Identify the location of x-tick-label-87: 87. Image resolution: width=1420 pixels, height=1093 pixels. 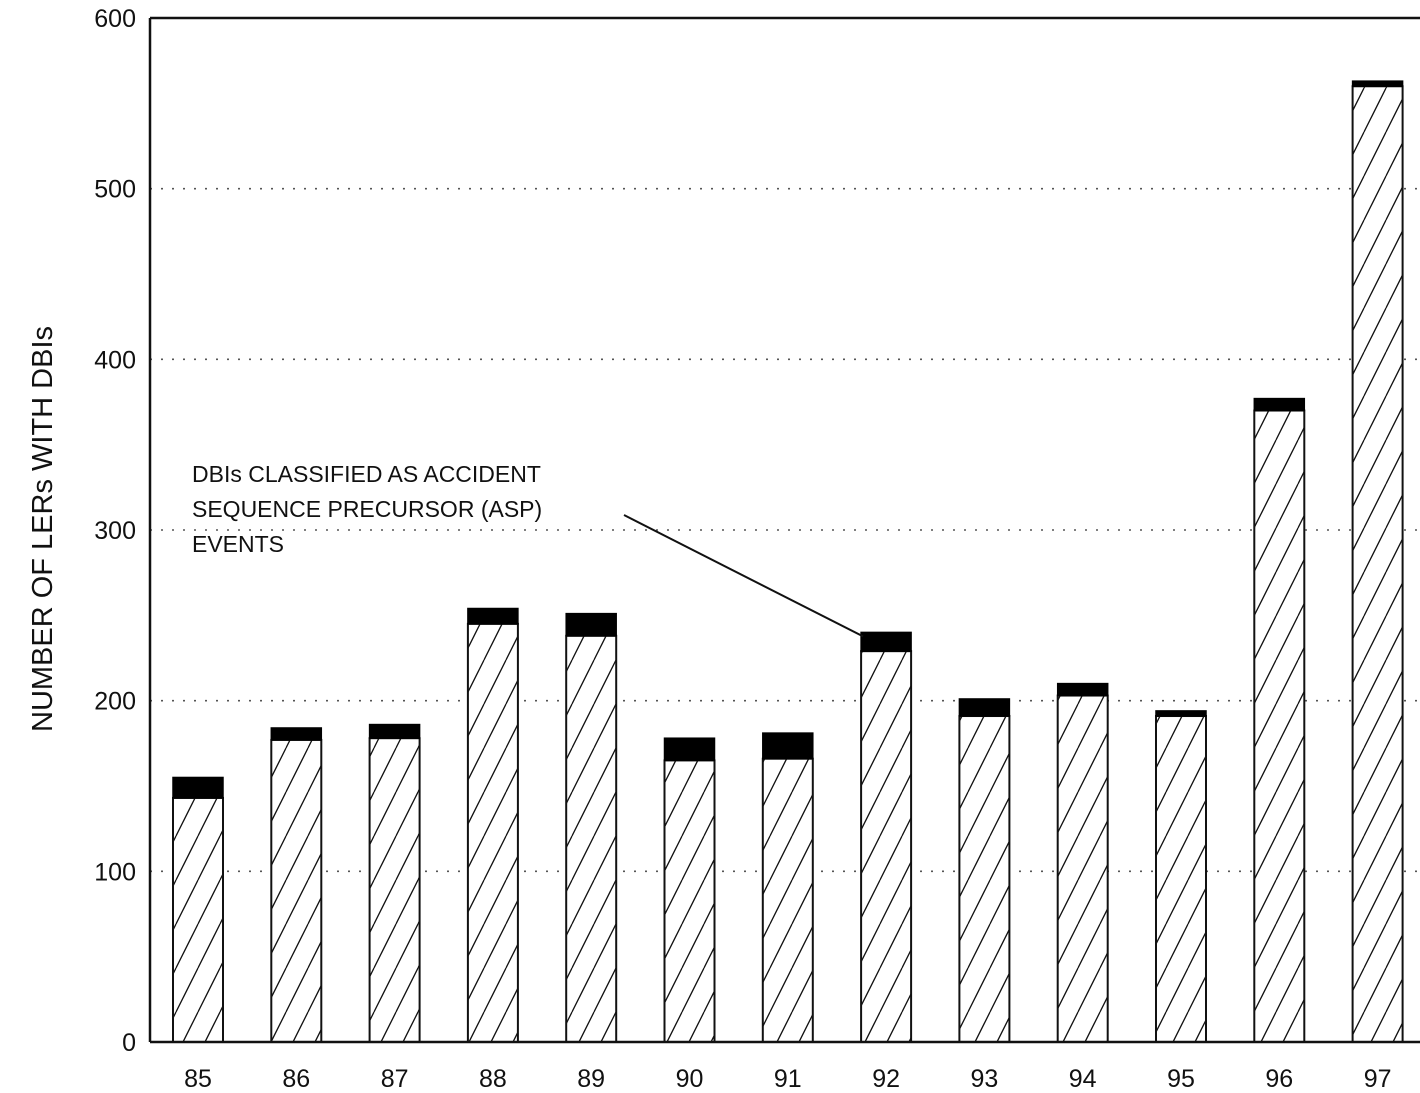
(395, 1079).